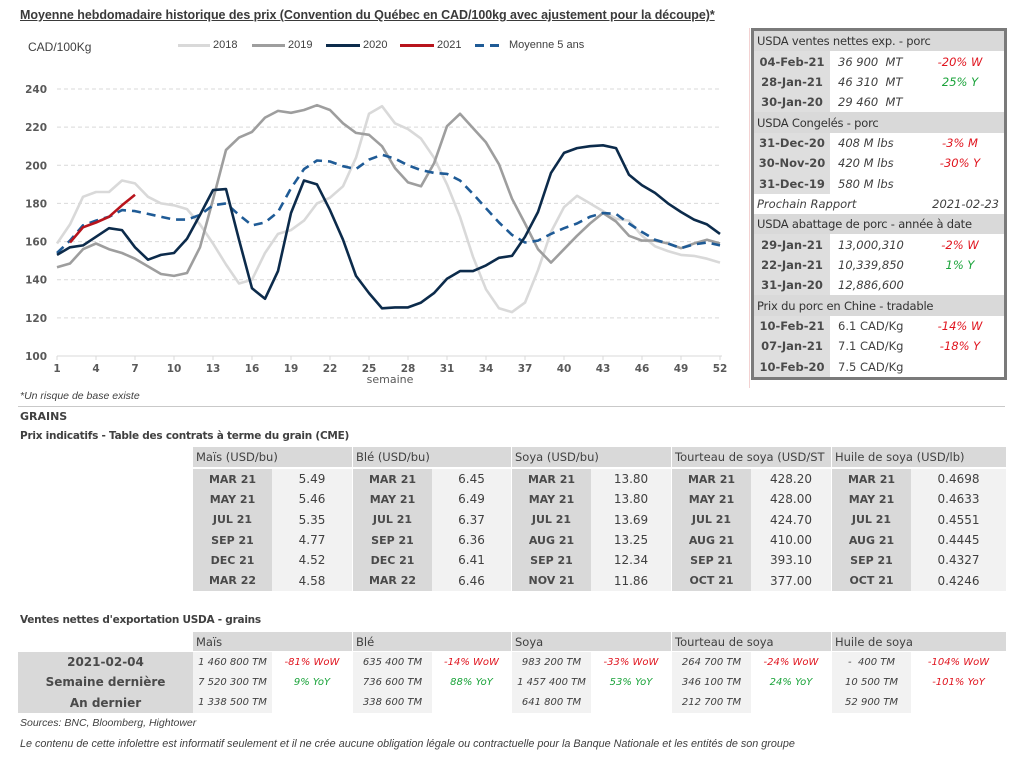 The image size is (1024, 761). I want to click on contract-month: JUL 21, so click(711, 519).